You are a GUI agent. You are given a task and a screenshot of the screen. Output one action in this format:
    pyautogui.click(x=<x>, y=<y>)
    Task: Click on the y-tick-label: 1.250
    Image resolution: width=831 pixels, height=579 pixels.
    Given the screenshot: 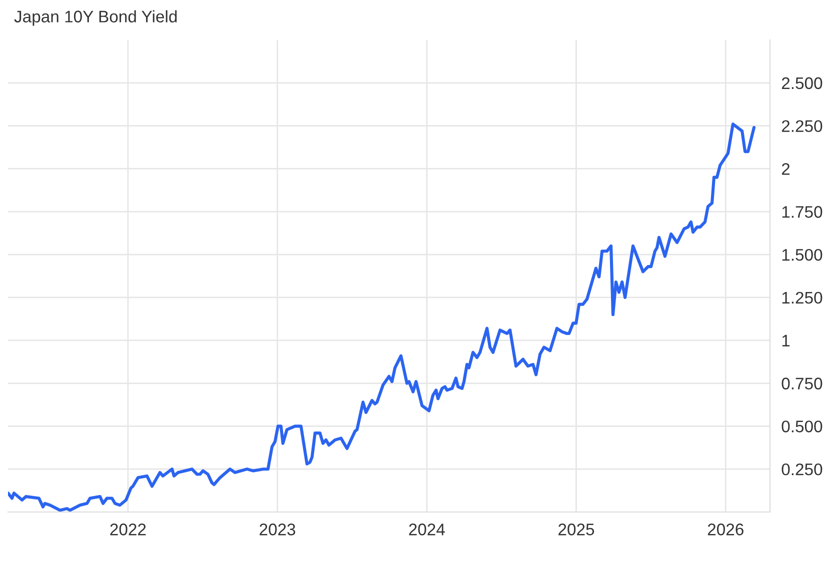 What is the action you would take?
    pyautogui.click(x=802, y=298)
    